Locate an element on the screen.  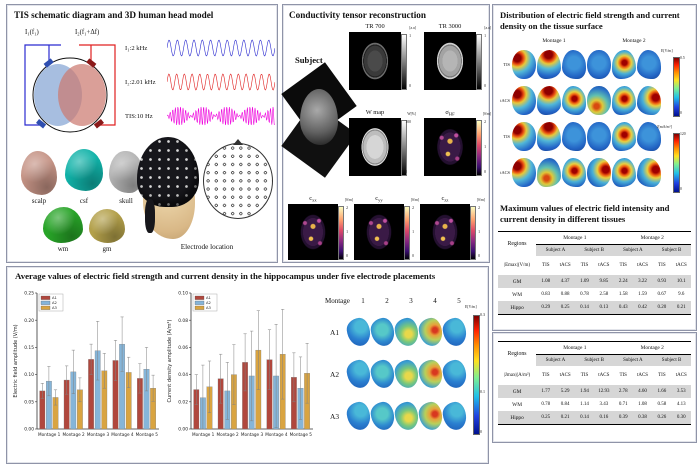
legend-label: A1 is located at coordinates (208, 298).